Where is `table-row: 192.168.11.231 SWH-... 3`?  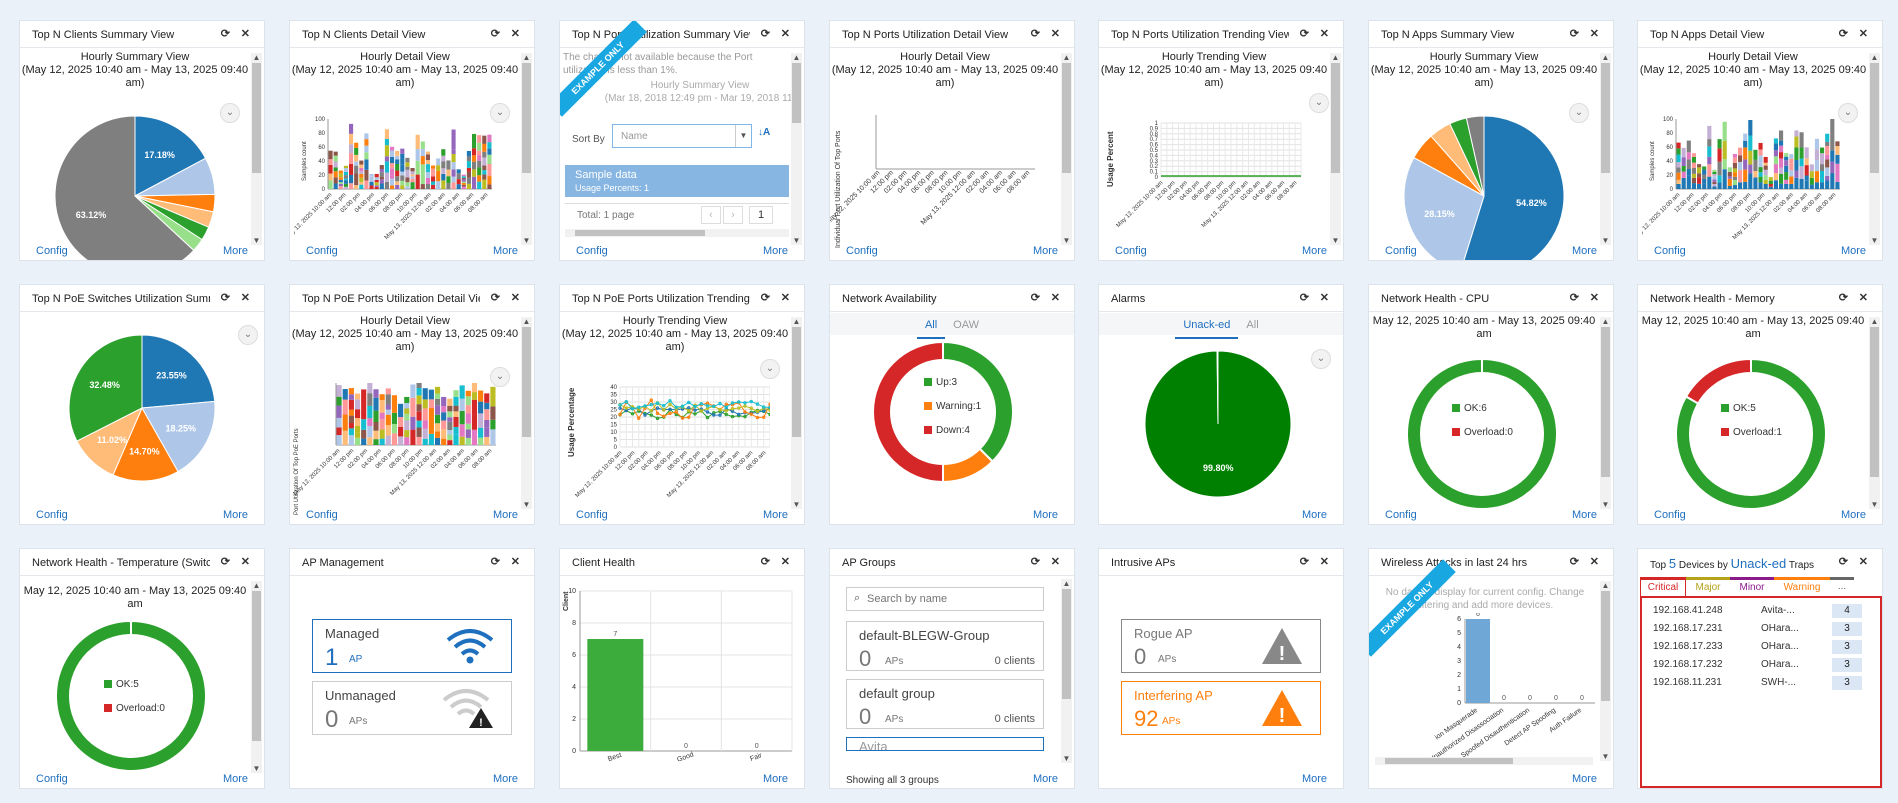
table-row: 192.168.11.231 SWH-... 3 is located at coordinates (1762, 683).